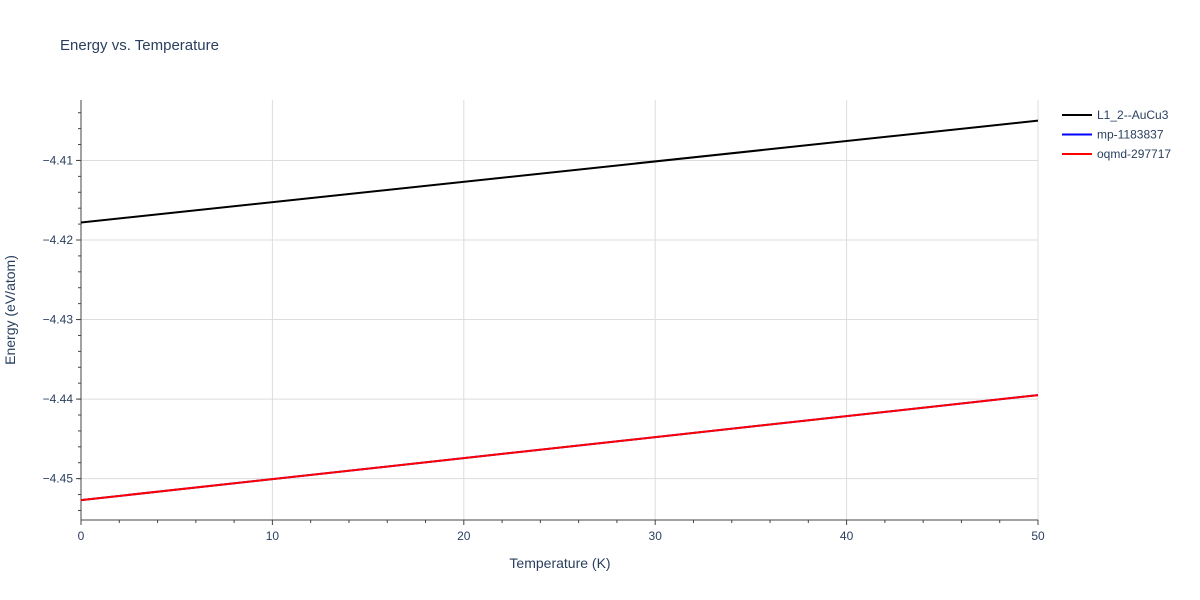 Image resolution: width=1200 pixels, height=600 pixels. I want to click on series-line-L1_2--AuCu3, so click(559, 171).